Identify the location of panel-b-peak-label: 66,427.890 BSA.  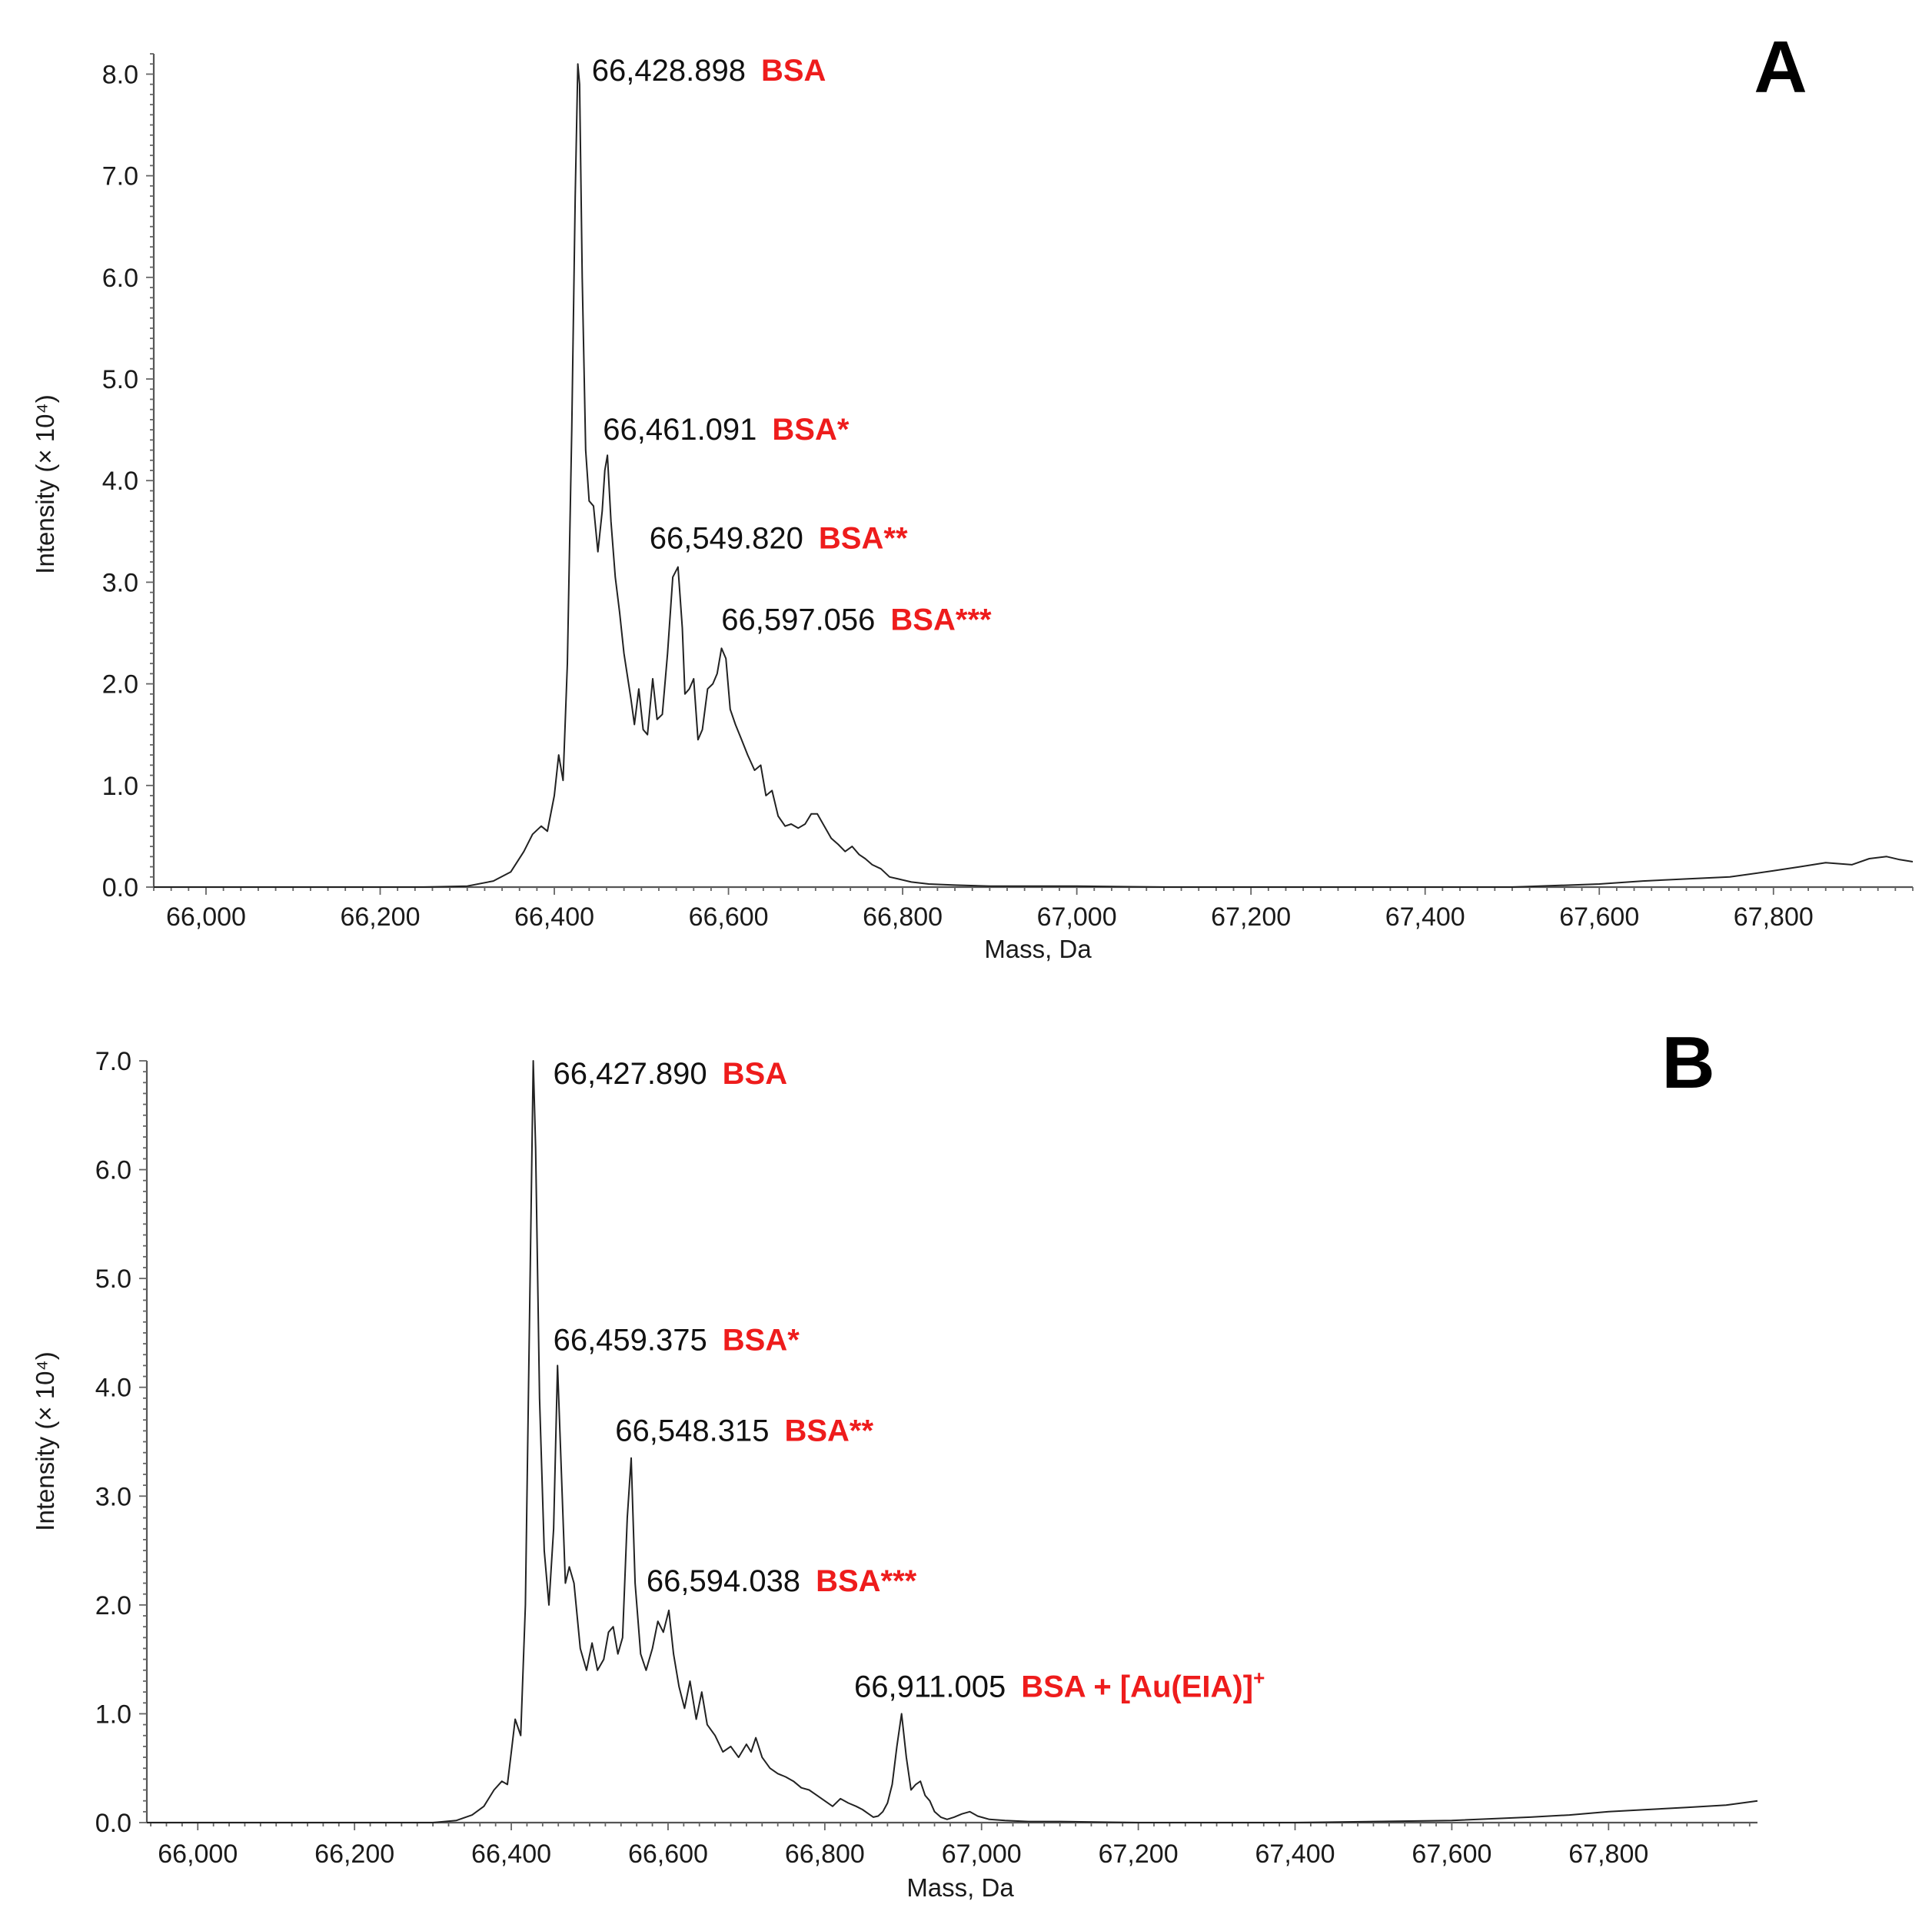
(670, 1074).